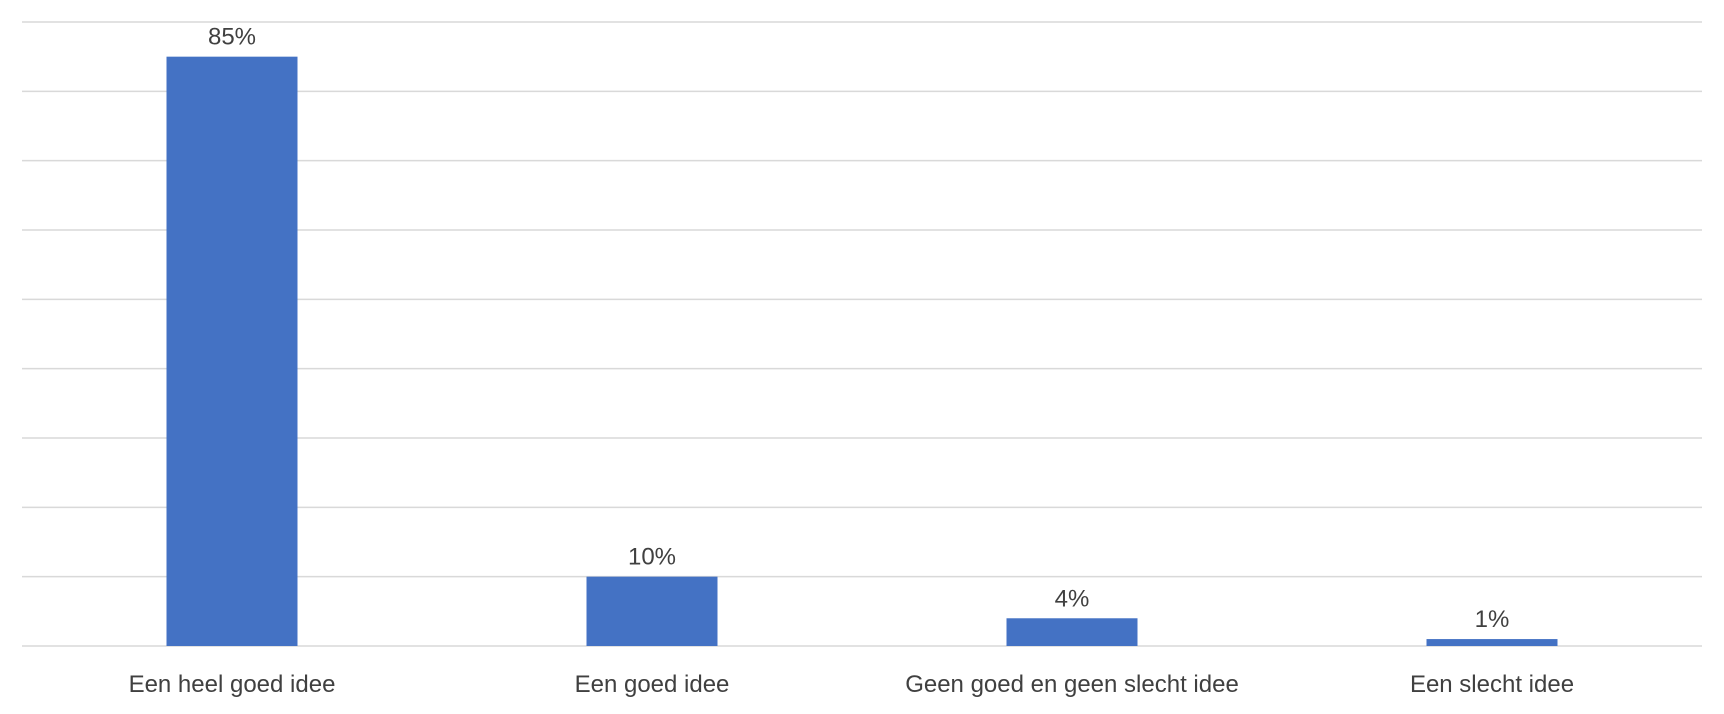 This screenshot has height=714, width=1724. Describe the element at coordinates (652, 557) in the screenshot. I see `data-label: 10%` at that location.